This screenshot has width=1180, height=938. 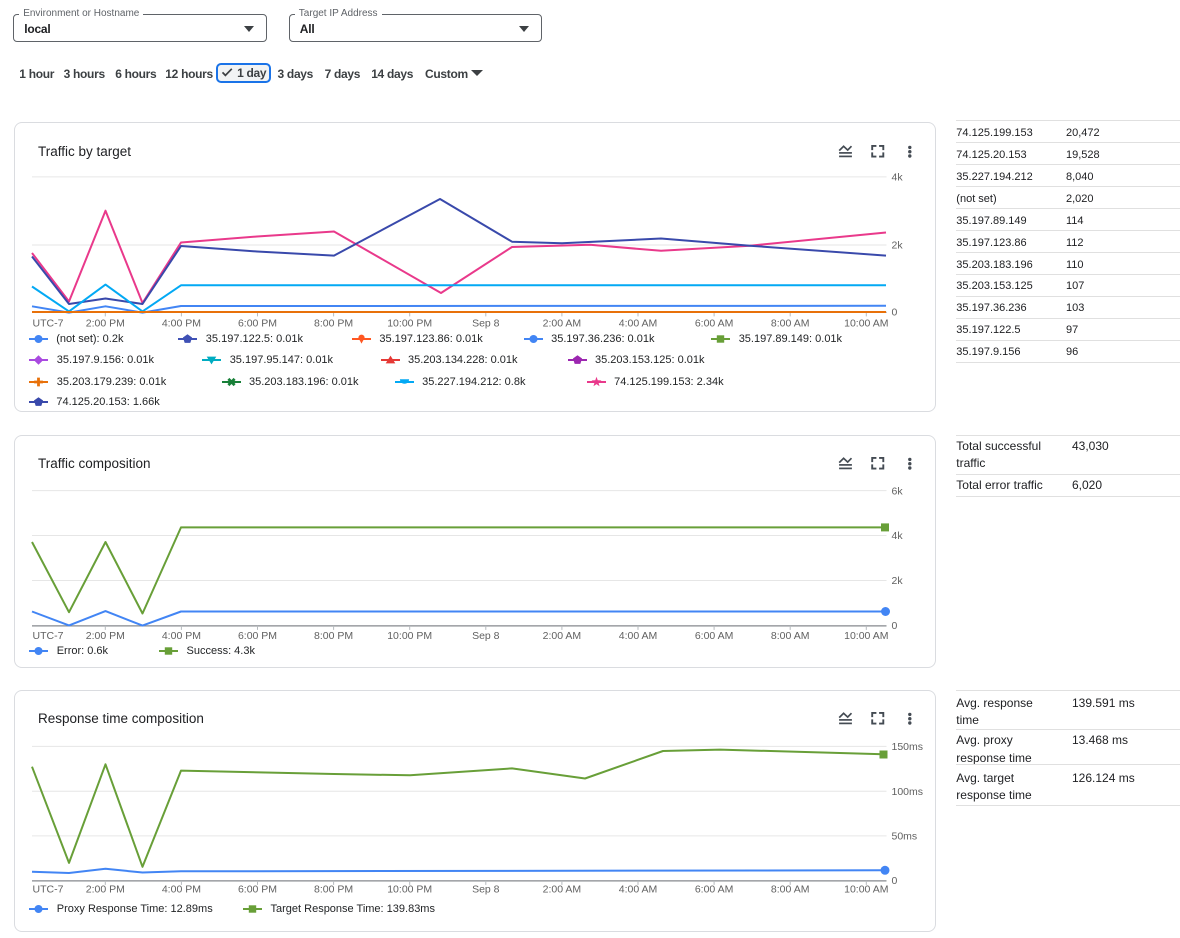 I want to click on svg-text: 6k, so click(x=898, y=491).